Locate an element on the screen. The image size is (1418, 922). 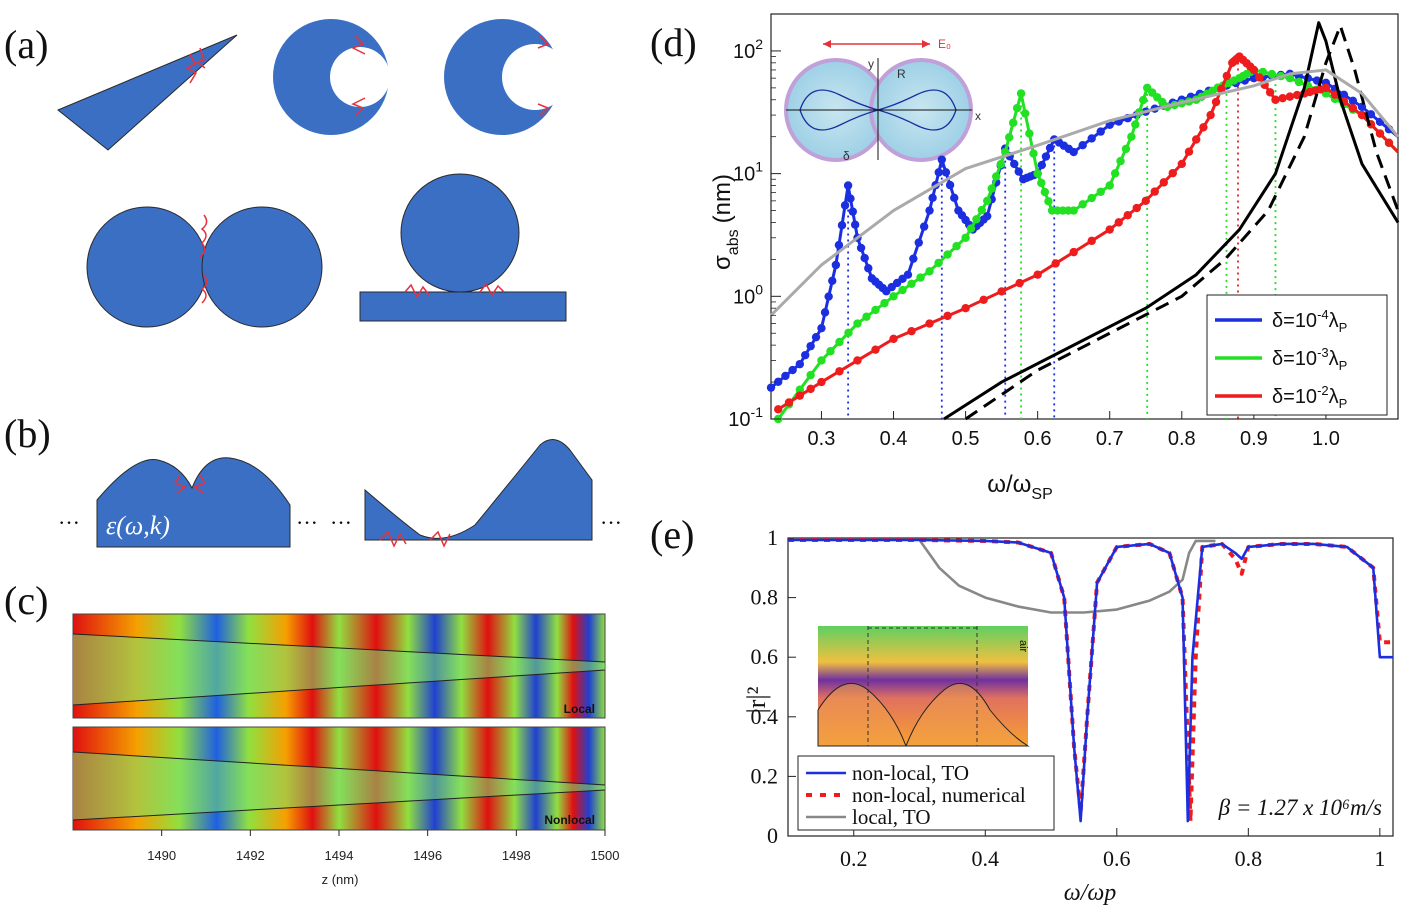
c-tick-label: 1500 is located at coordinates (605, 855).